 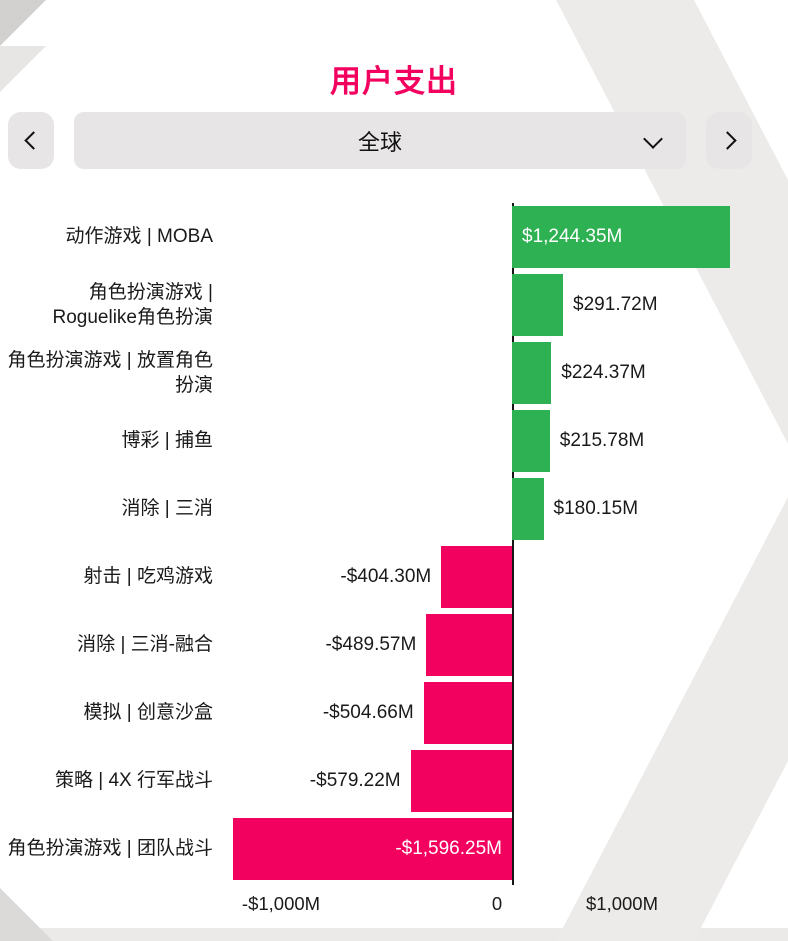 What do you see at coordinates (26, 914) in the screenshot?
I see `corner-triangle-bottom` at bounding box center [26, 914].